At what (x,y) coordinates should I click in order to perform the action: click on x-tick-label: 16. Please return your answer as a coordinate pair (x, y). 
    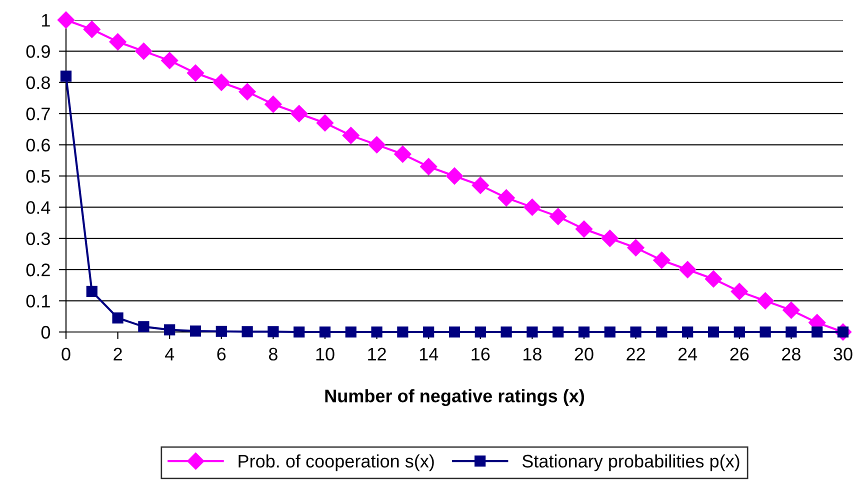
    Looking at the image, I should click on (481, 354).